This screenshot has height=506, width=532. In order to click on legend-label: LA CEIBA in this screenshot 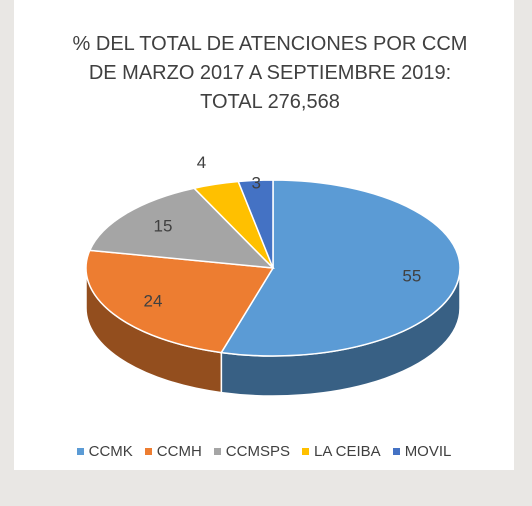, I will do `click(347, 451)`.